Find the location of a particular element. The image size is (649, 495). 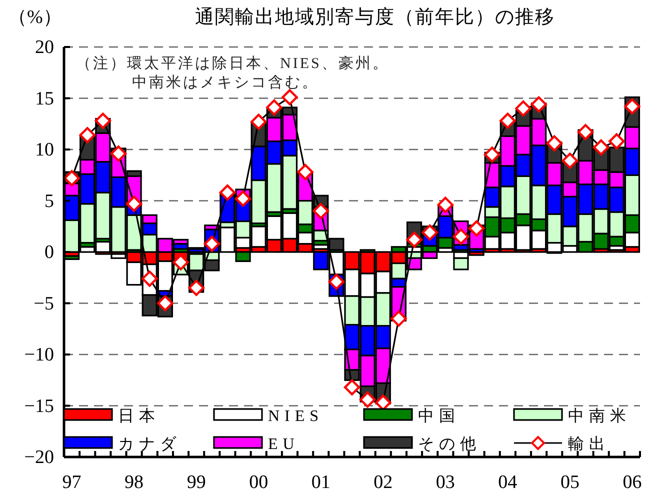

y-tick-label: 0 is located at coordinates (49, 252).